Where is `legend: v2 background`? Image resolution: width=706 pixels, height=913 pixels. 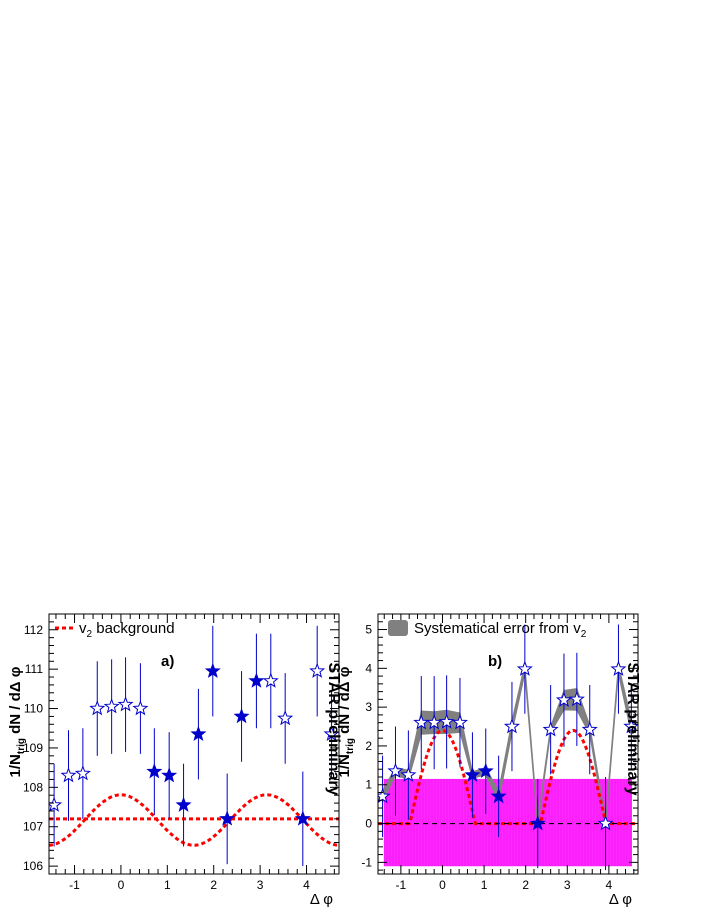
legend: v2 background is located at coordinates (115, 630).